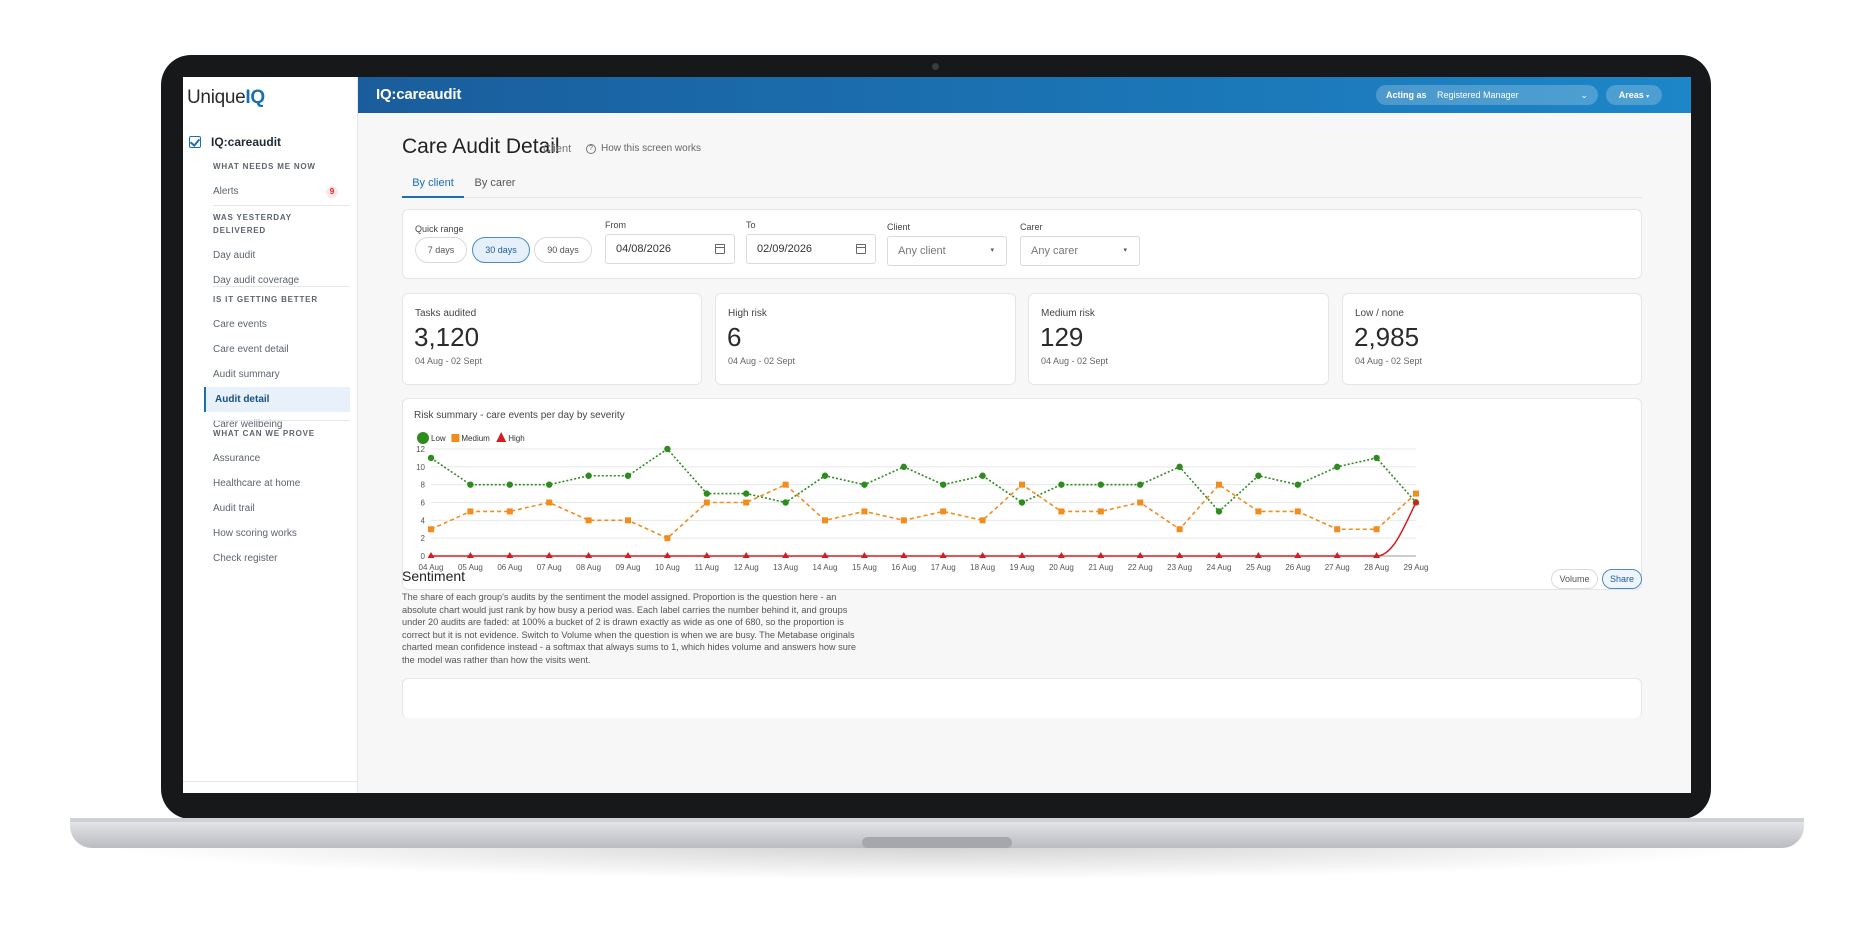 This screenshot has width=1864, height=939. What do you see at coordinates (277, 399) in the screenshot?
I see `sidebar-item-audit-detail: Audit detail` at bounding box center [277, 399].